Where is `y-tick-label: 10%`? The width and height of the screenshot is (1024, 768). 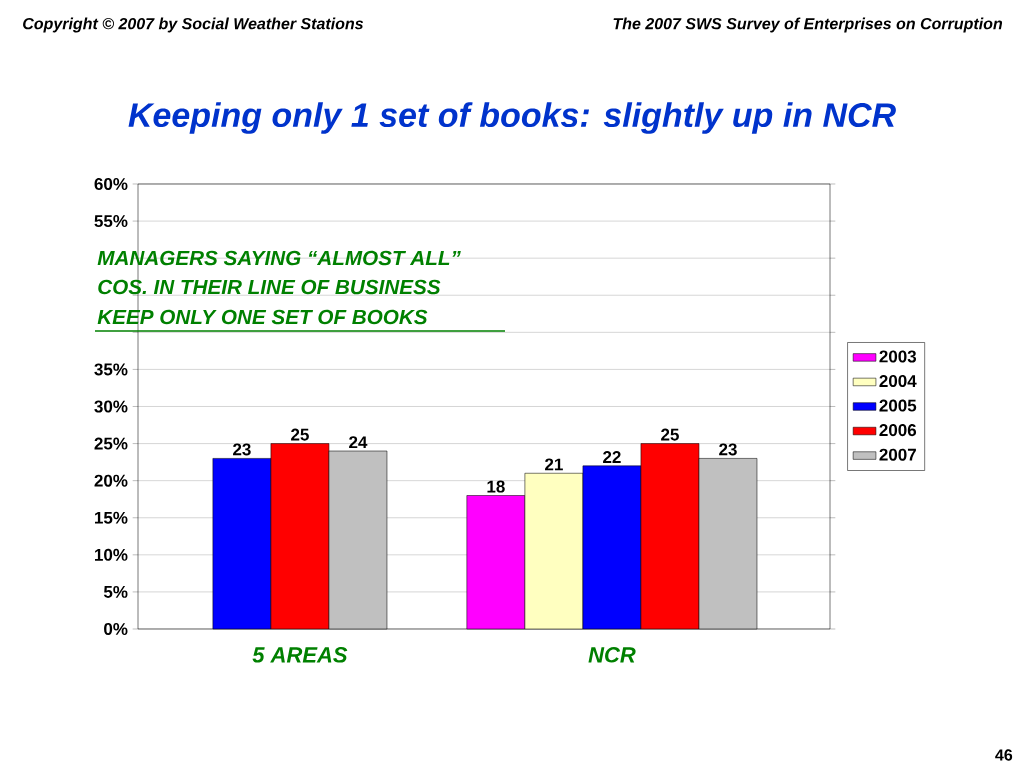 y-tick-label: 10% is located at coordinates (111, 554).